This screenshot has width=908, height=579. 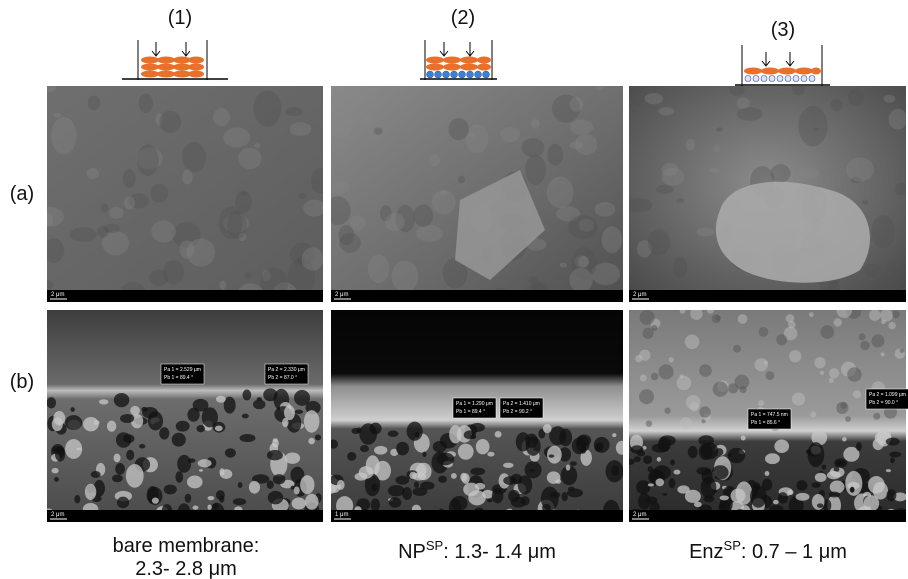 What do you see at coordinates (186, 546) in the screenshot?
I see `caption-line: bare membrane:` at bounding box center [186, 546].